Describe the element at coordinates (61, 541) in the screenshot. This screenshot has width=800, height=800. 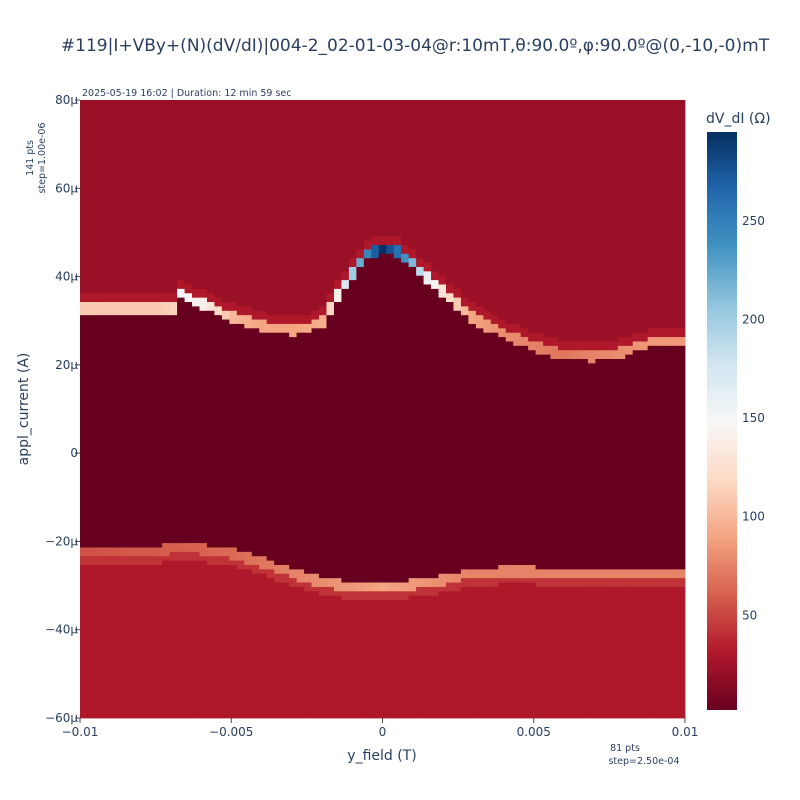
I see `y-tick-label: −20μ` at that location.